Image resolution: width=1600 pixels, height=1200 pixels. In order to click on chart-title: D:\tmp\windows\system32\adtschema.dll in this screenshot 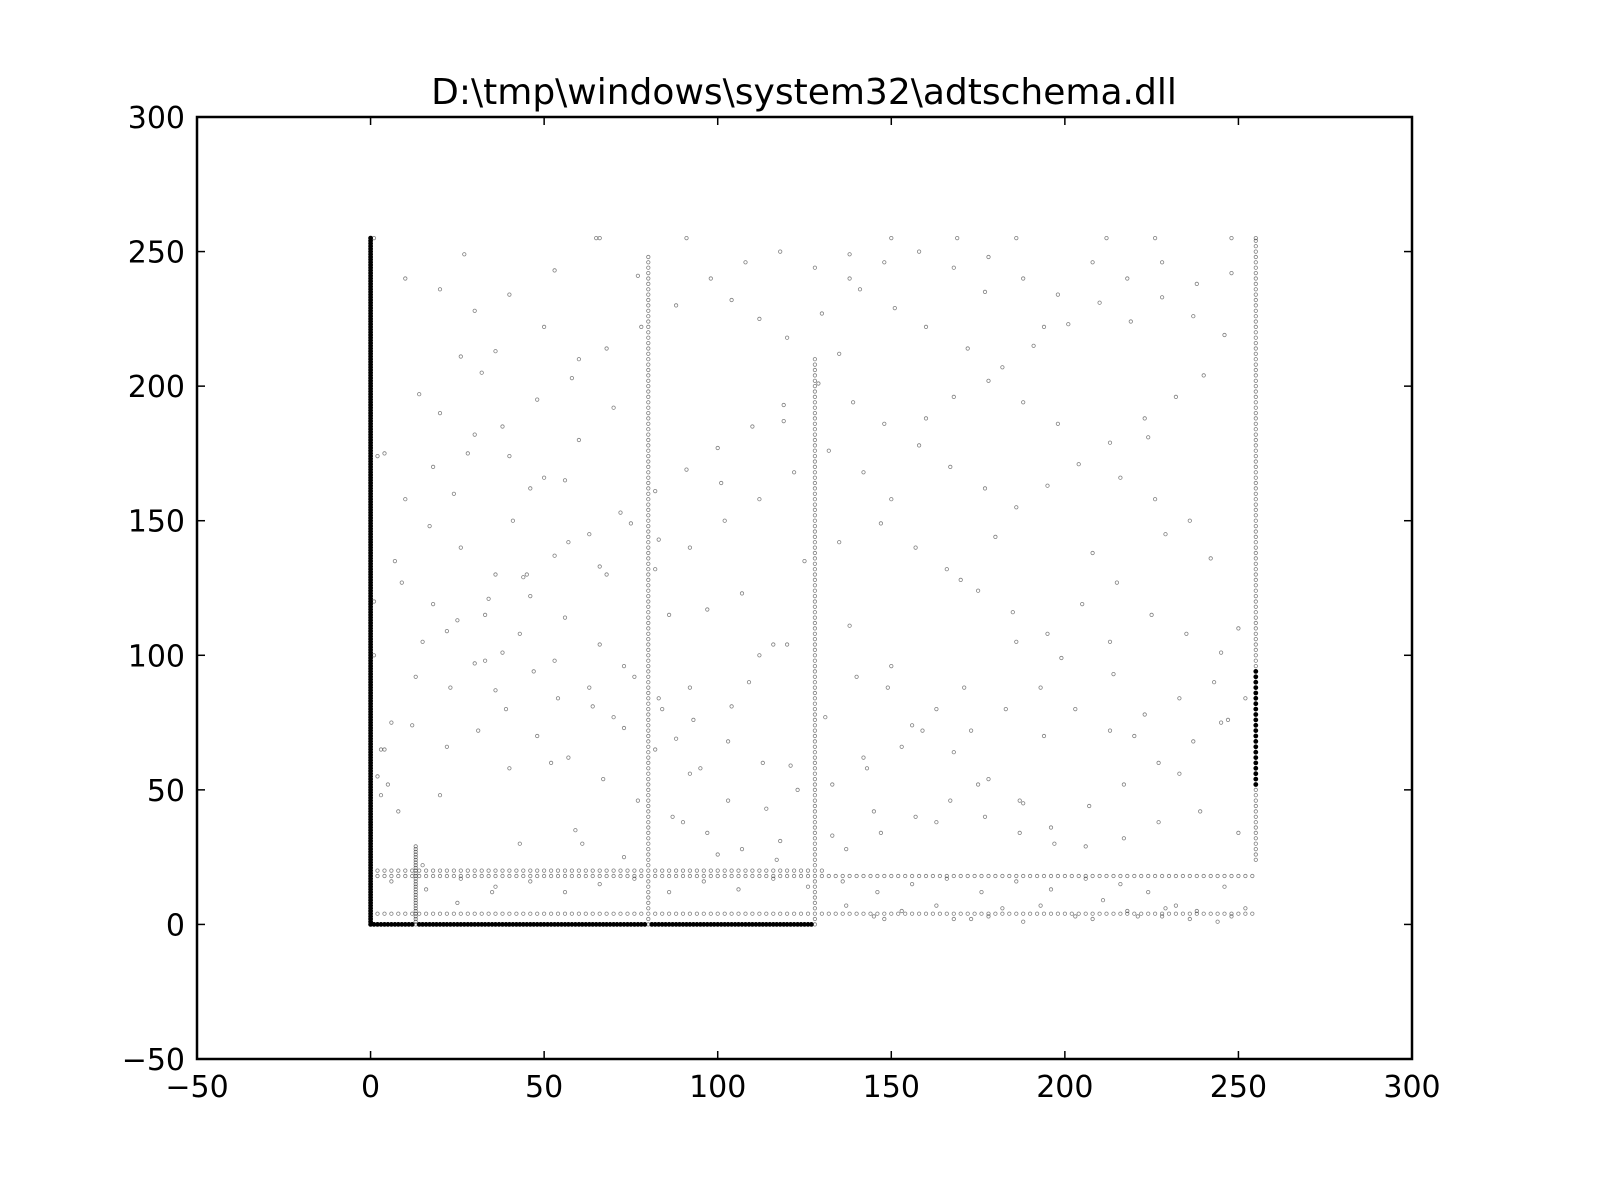, I will do `click(804, 92)`.